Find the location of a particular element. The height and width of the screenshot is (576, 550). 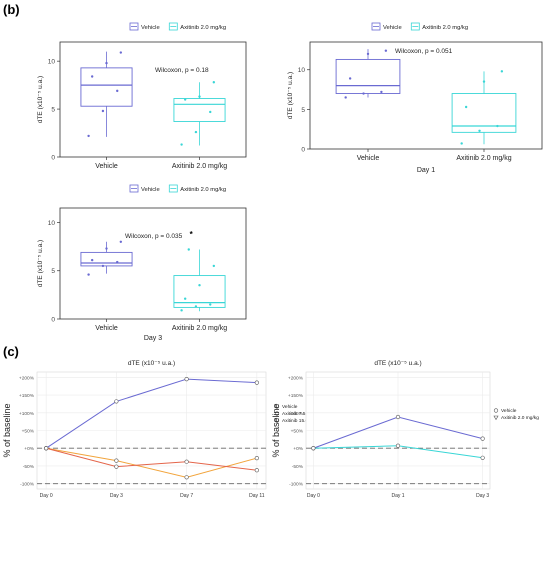

wilcoxon-annotation: Wilcoxon, p = 0.051 is located at coordinates (424, 51).